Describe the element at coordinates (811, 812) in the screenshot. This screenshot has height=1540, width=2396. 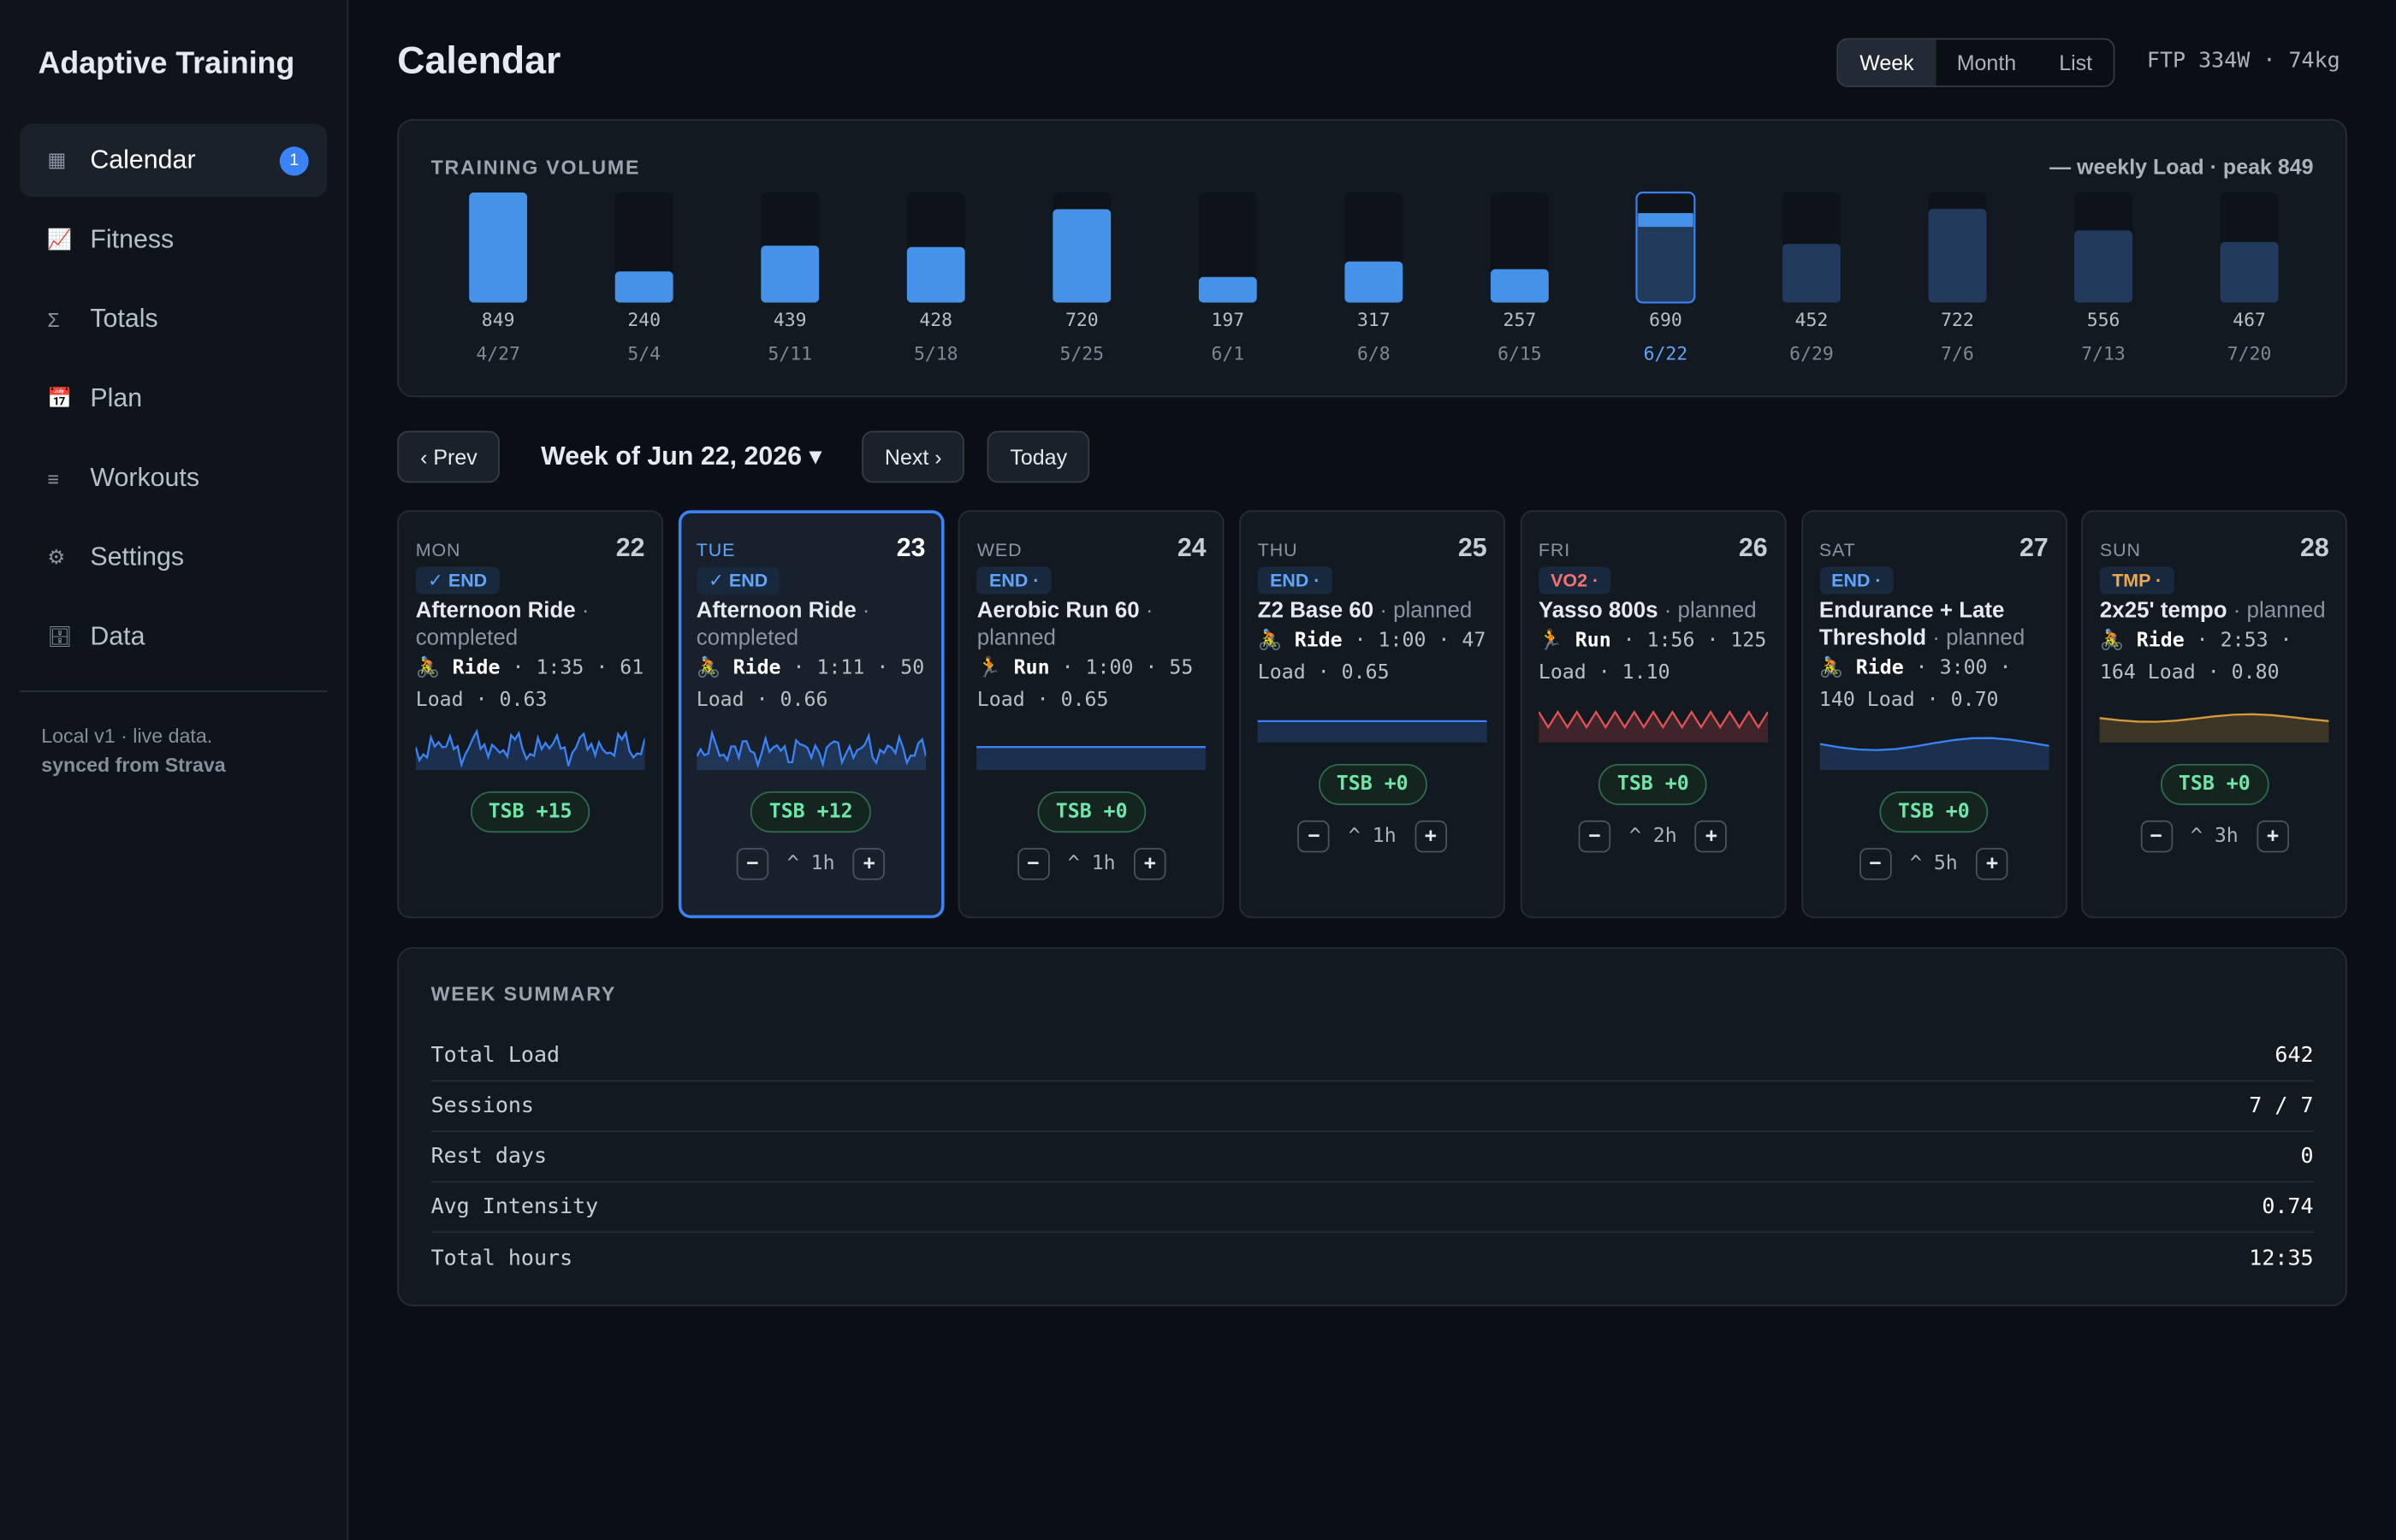
I see `tsb-pill: TSB +12` at that location.